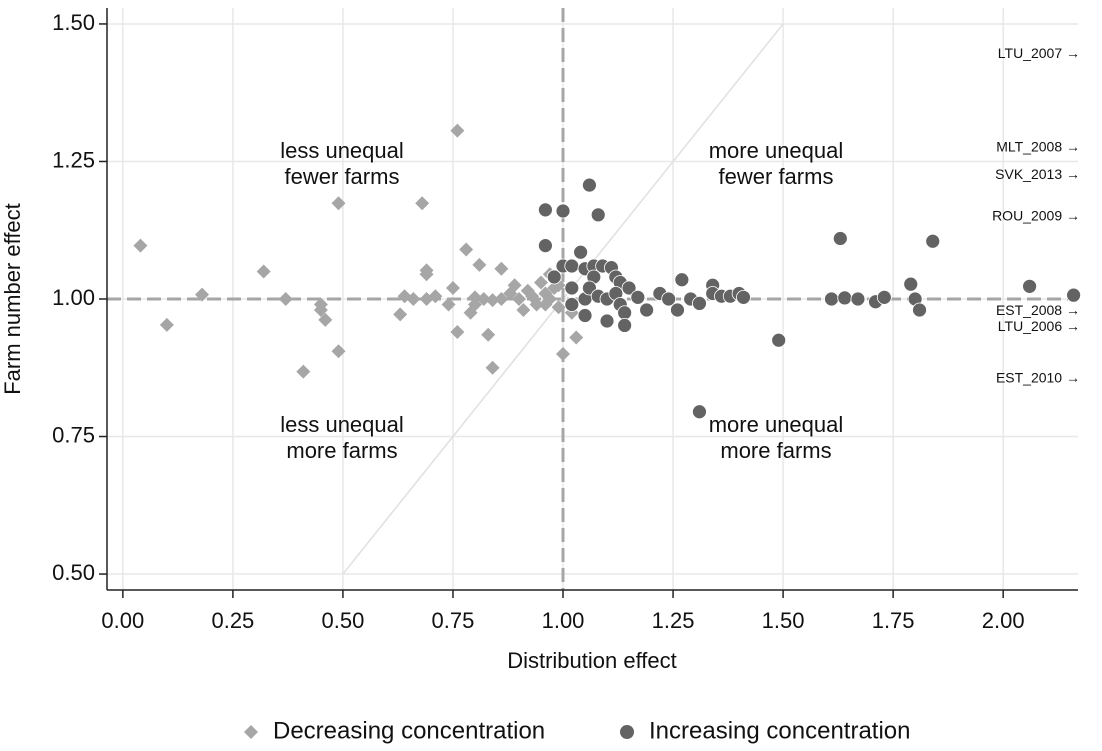  What do you see at coordinates (1036, 216) in the screenshot?
I see `offscale-label: ROU_2009 →` at bounding box center [1036, 216].